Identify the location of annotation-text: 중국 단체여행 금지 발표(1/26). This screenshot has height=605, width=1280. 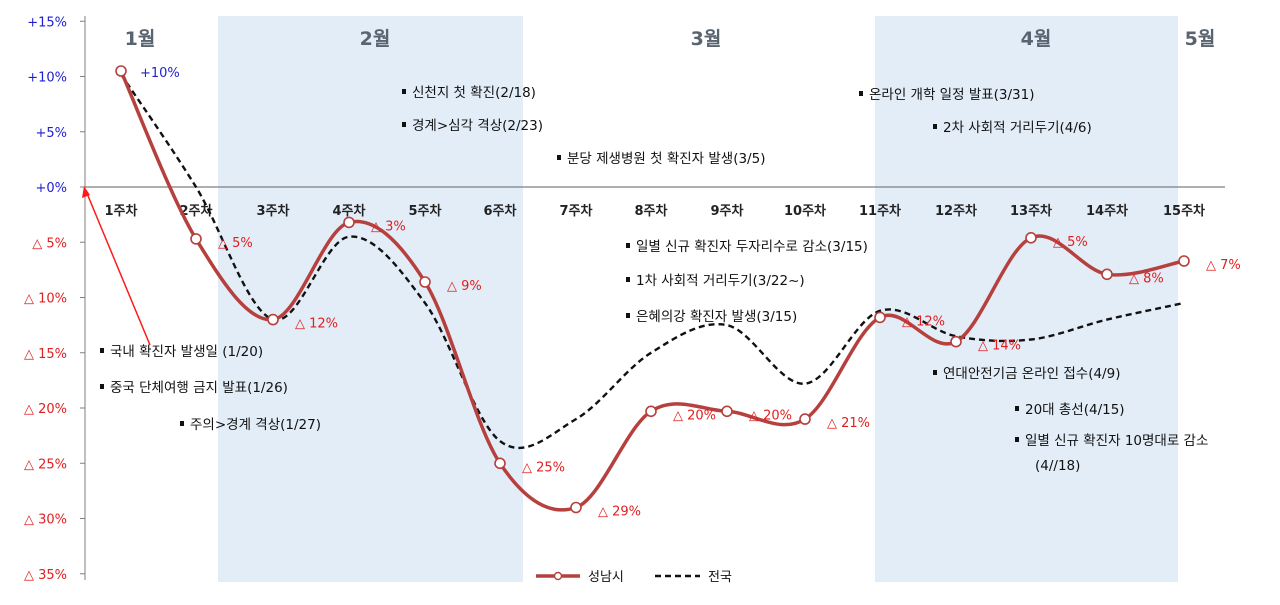
(199, 388).